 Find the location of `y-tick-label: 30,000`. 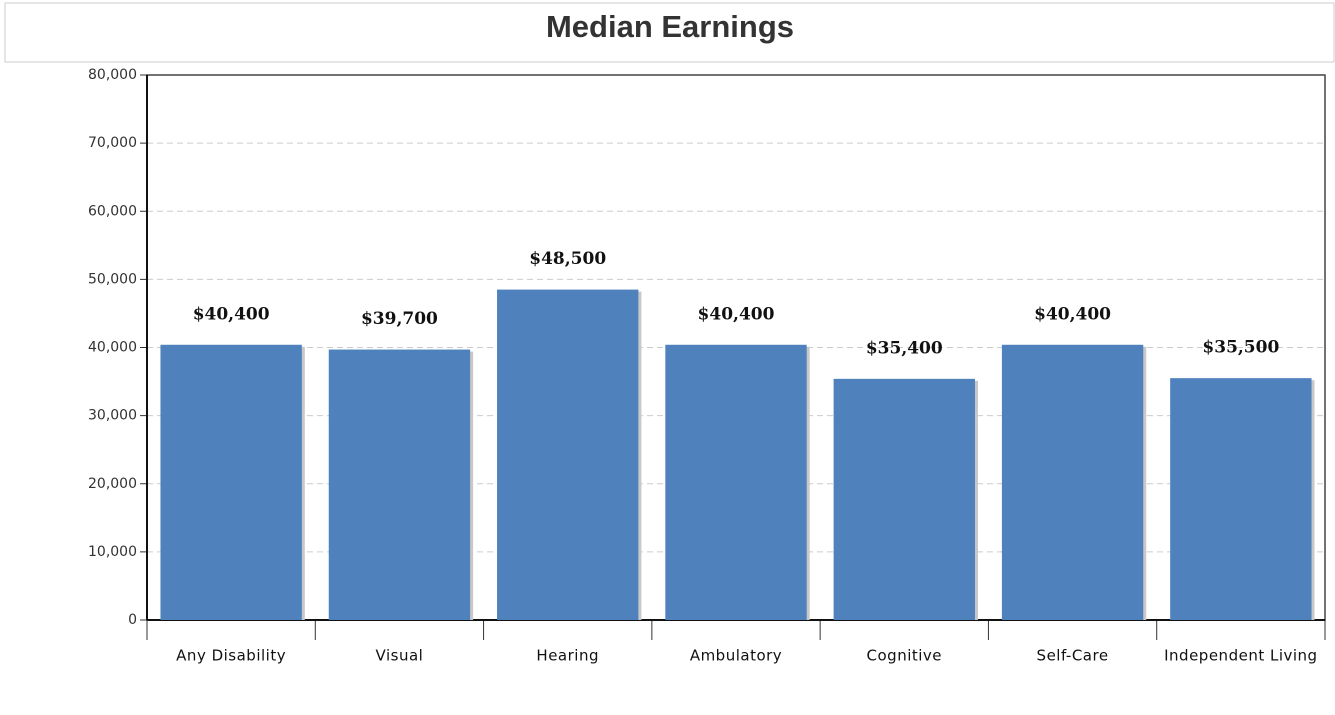

y-tick-label: 30,000 is located at coordinates (112, 416).